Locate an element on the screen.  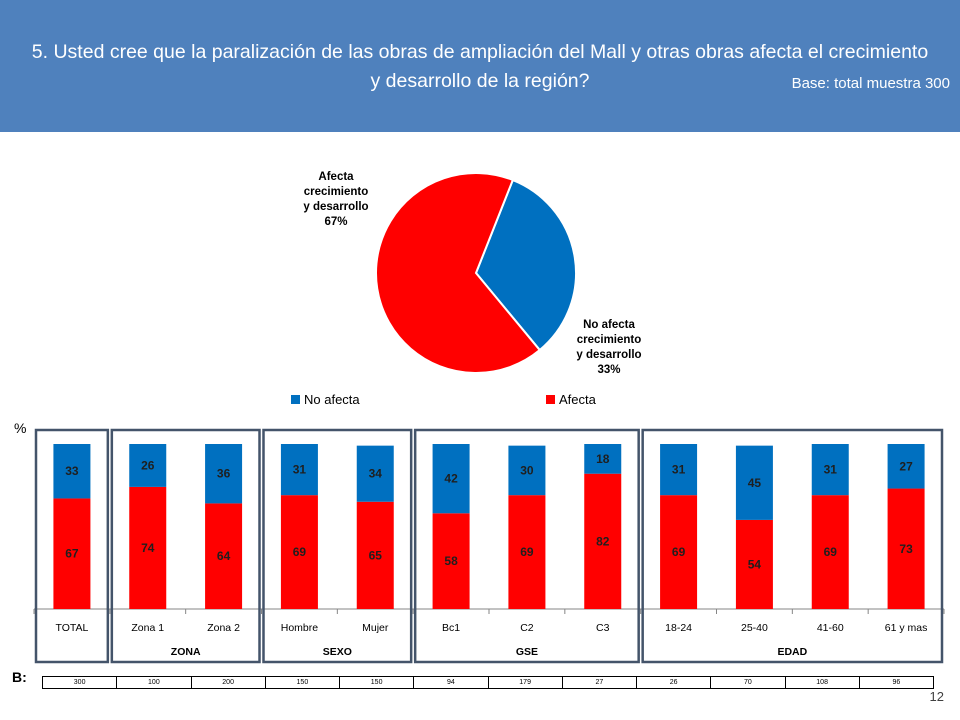
category-label: 61 y mas is located at coordinates (906, 628).